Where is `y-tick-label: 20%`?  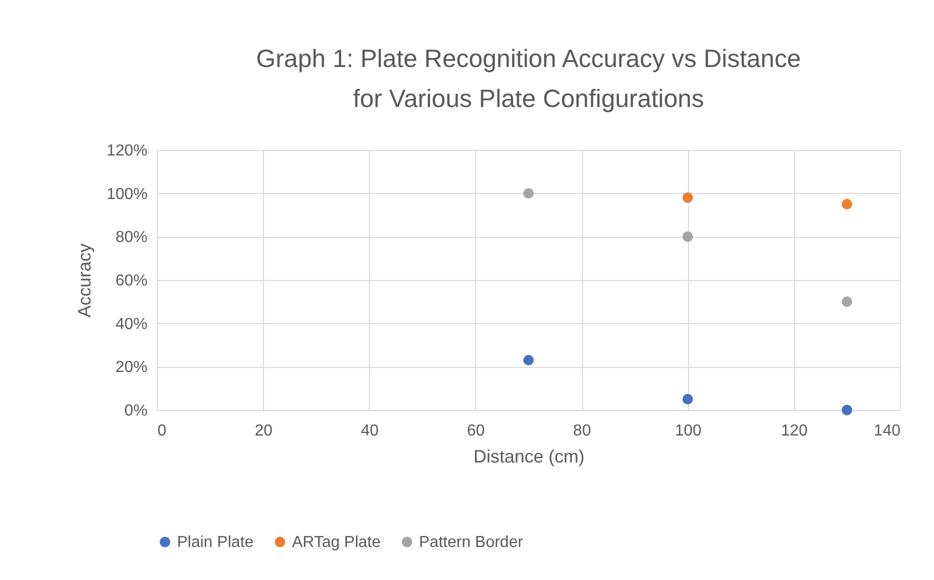
y-tick-label: 20% is located at coordinates (131, 367).